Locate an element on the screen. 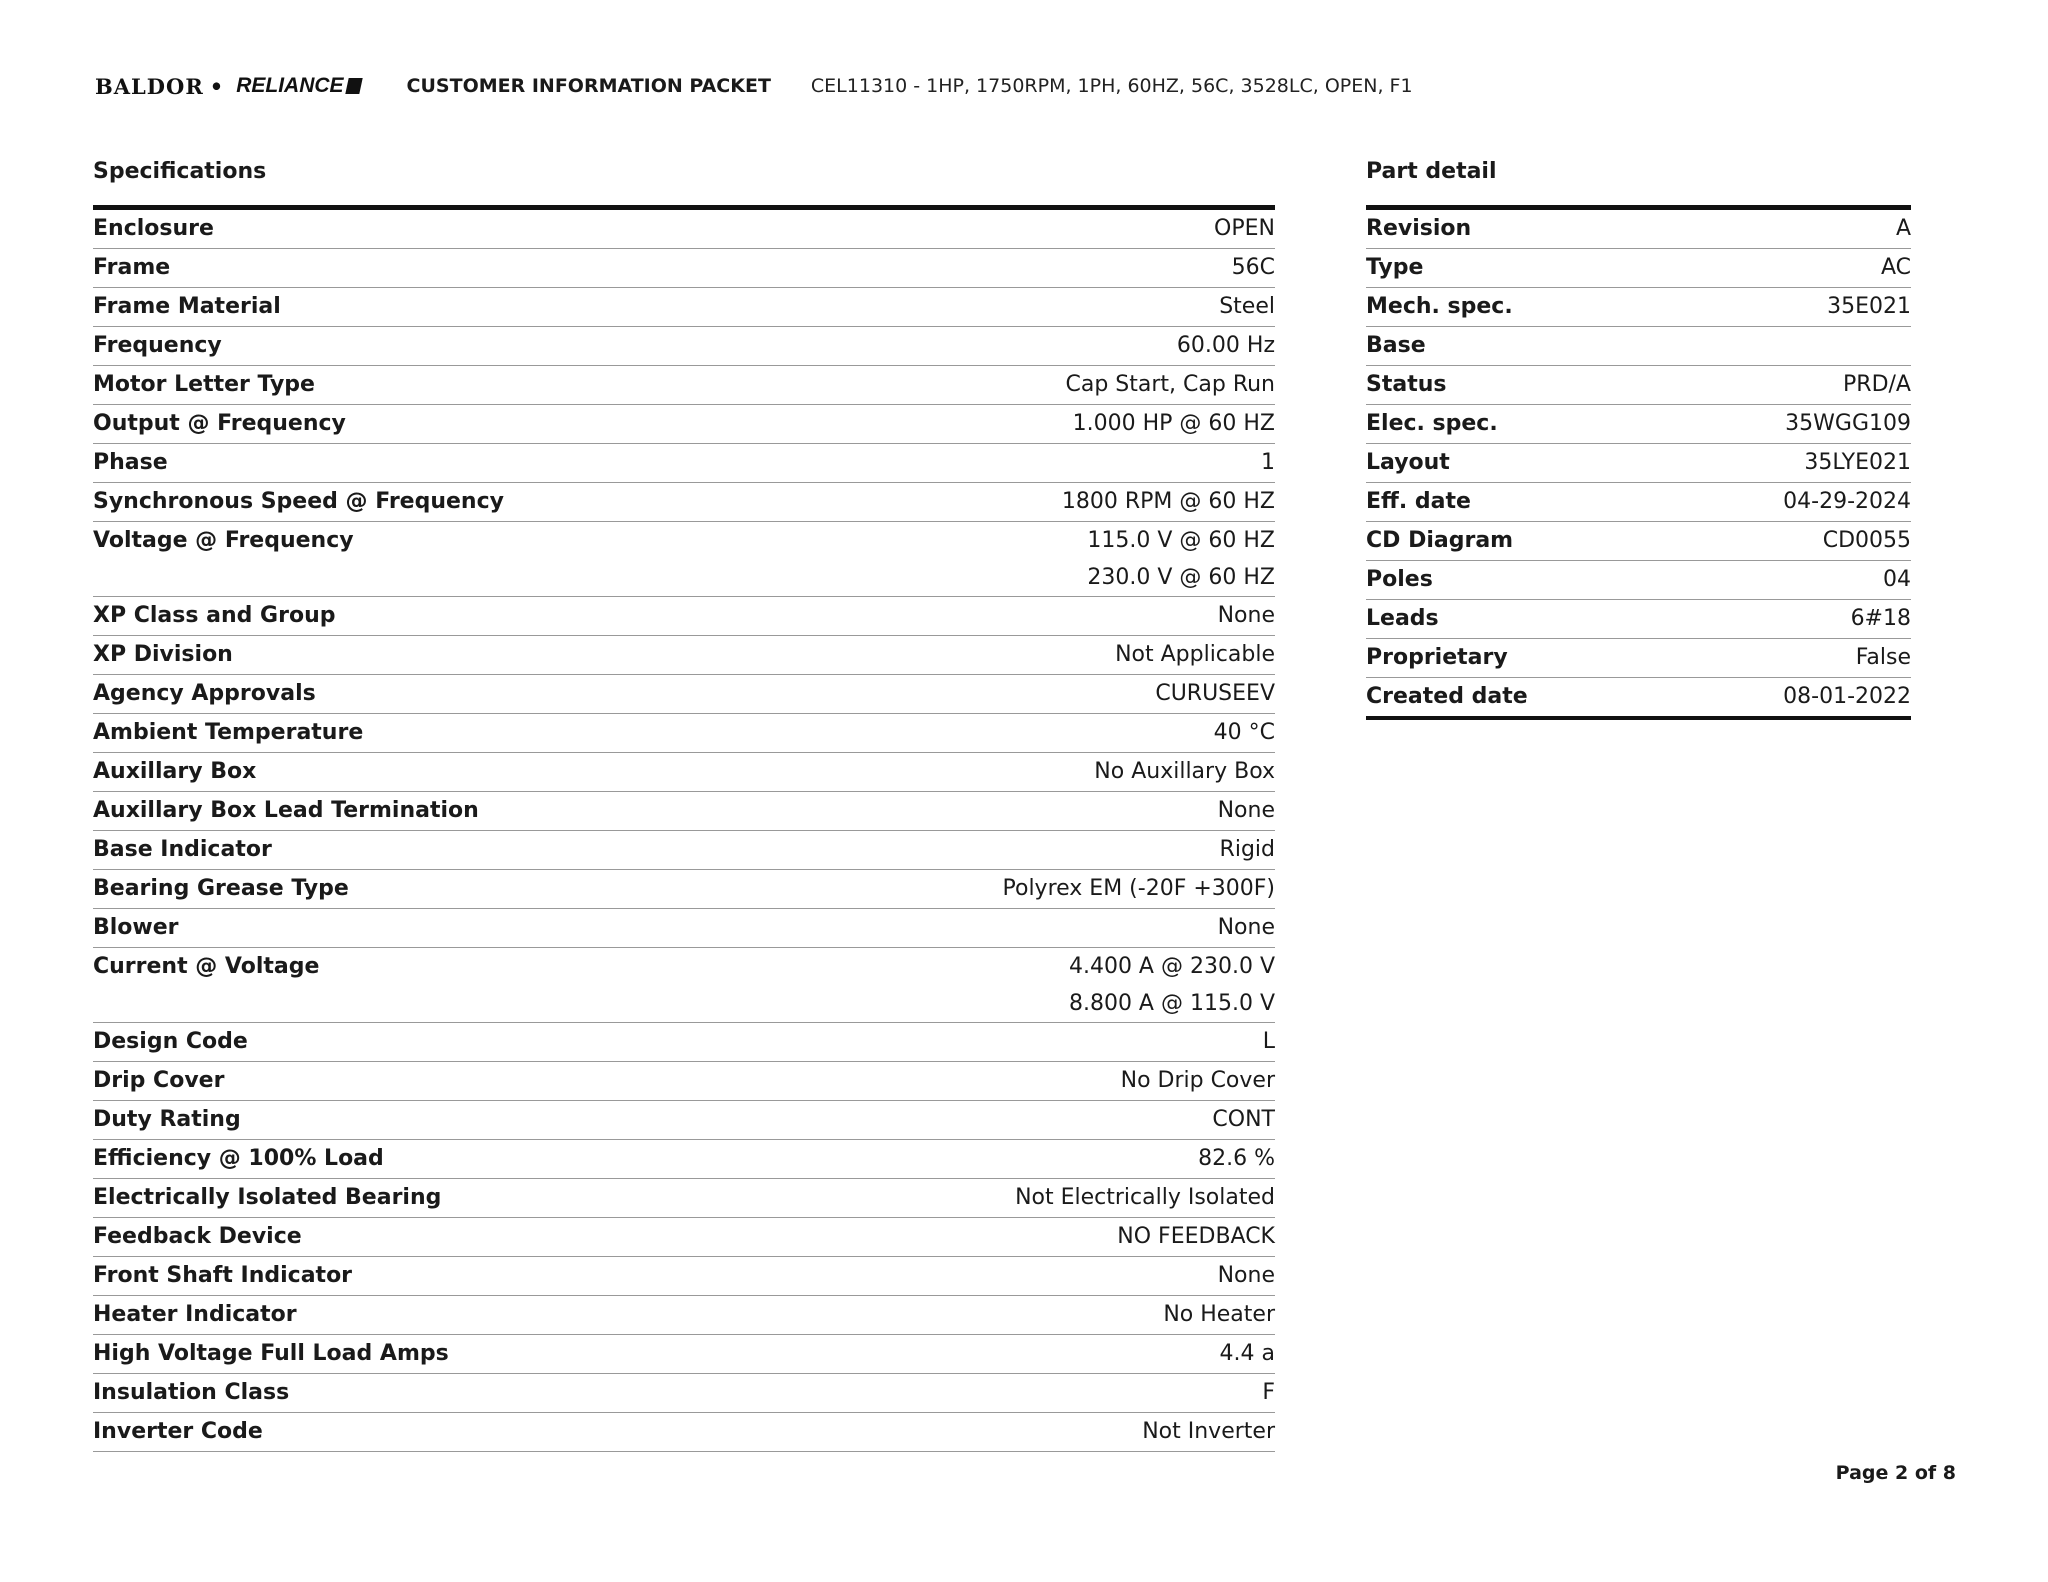  row-values is located at coordinates (1907, 346).